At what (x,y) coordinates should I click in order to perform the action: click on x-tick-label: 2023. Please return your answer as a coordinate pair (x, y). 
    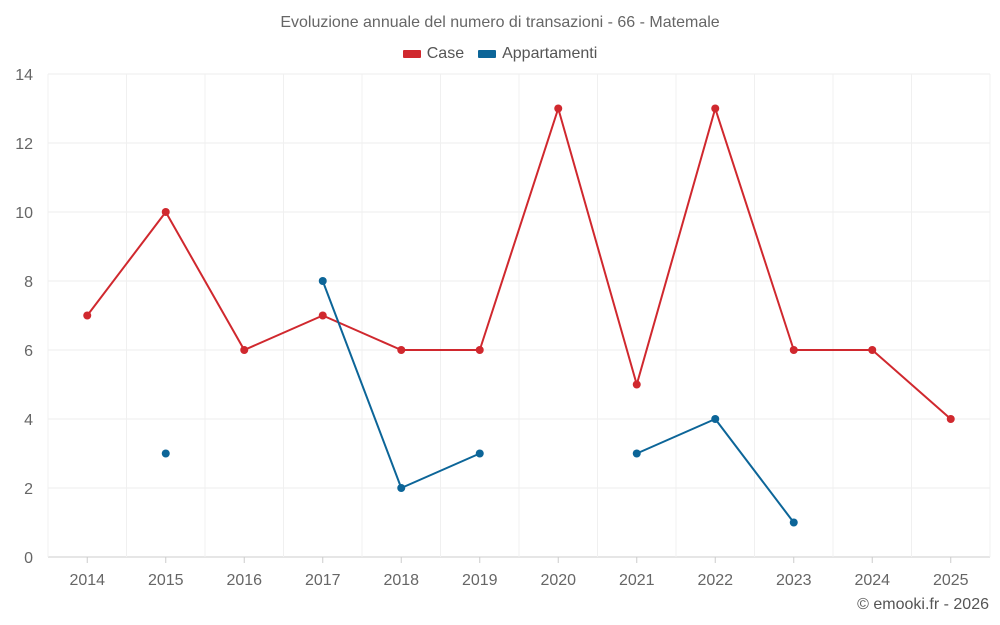
    Looking at the image, I should click on (794, 580).